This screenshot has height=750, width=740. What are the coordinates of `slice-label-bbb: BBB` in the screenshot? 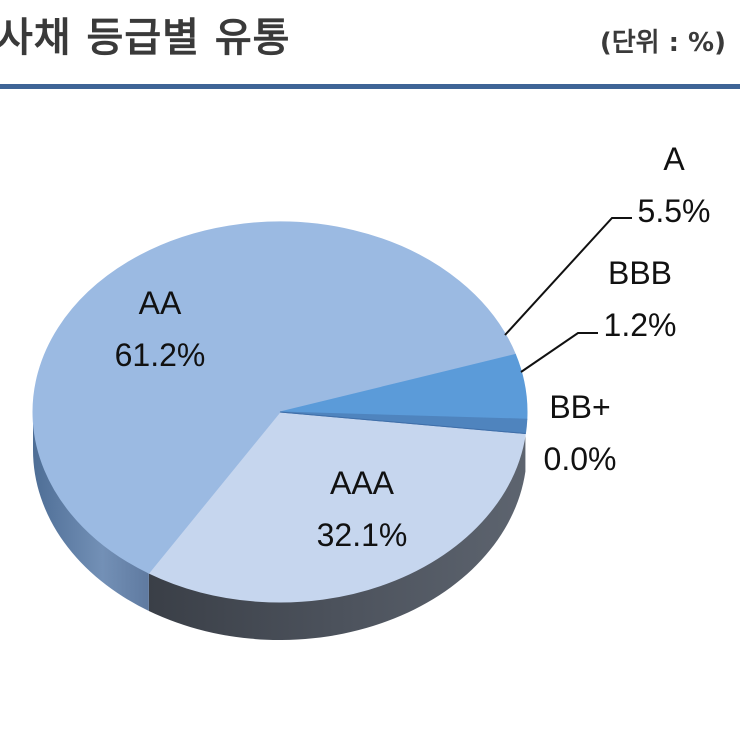 It's located at (640, 273).